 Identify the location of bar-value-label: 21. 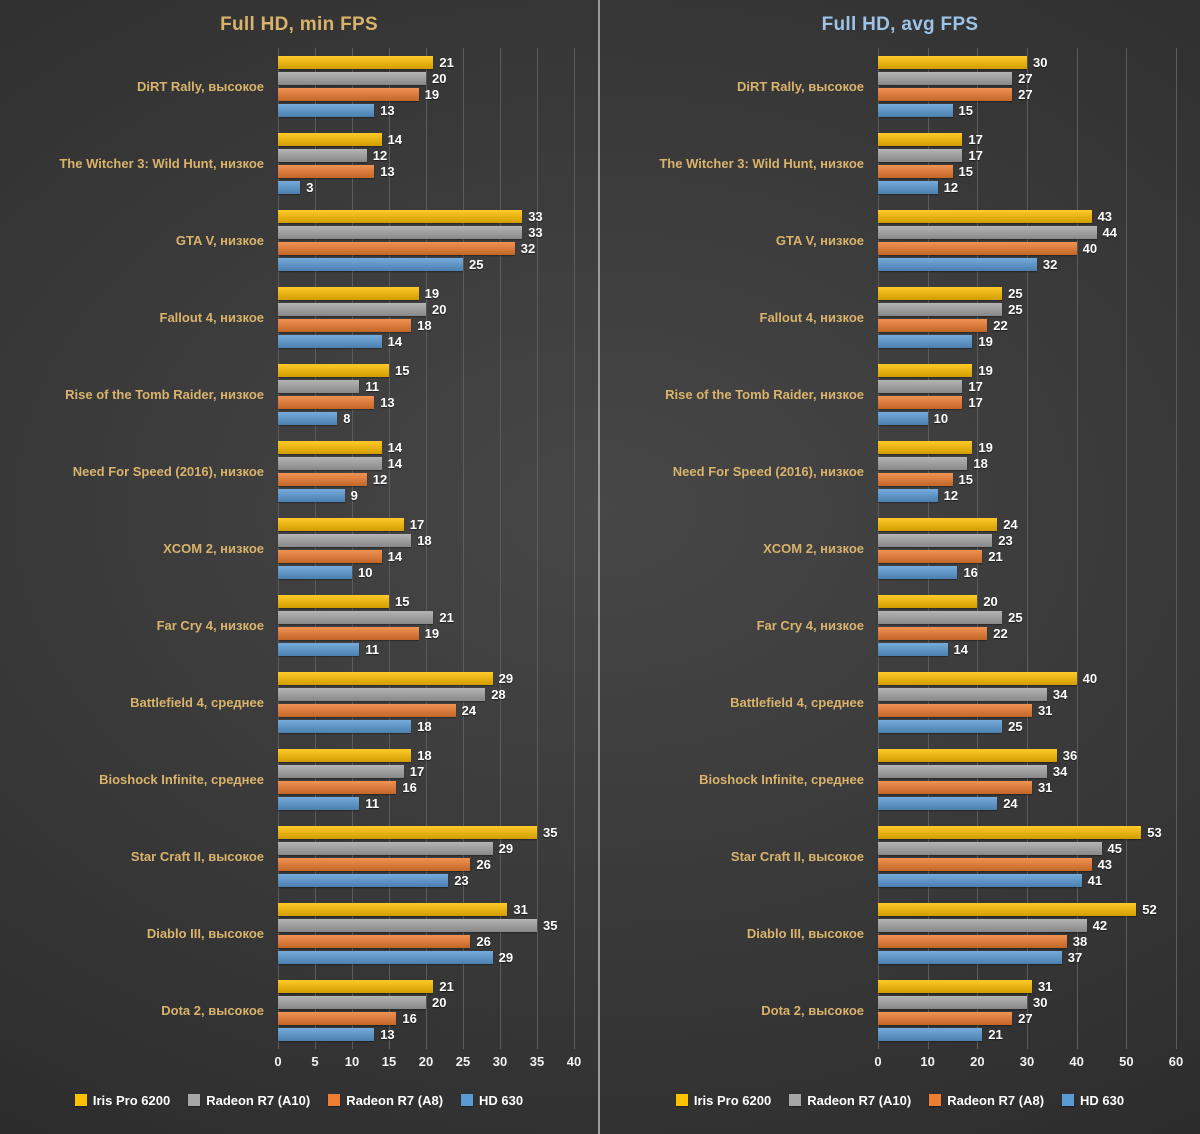
(446, 62).